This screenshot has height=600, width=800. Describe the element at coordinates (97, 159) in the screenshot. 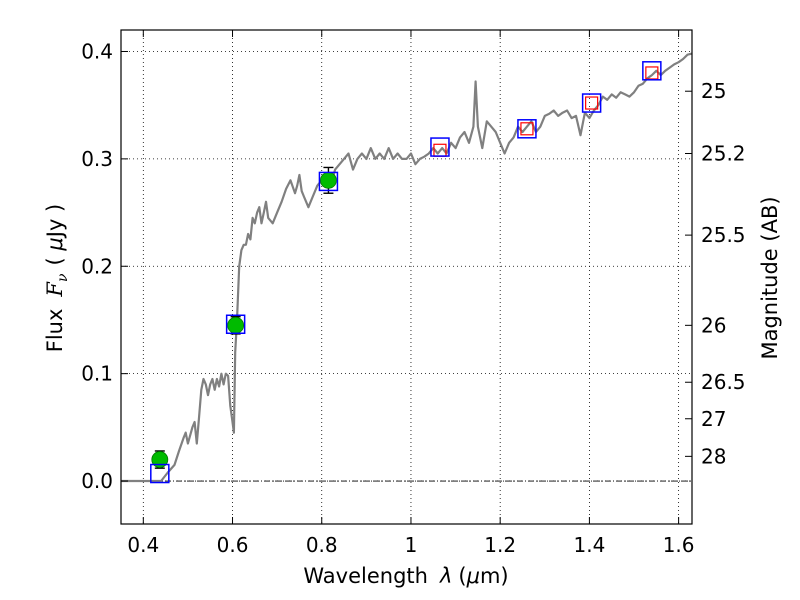

I see `y-tick-label: 0.3` at that location.